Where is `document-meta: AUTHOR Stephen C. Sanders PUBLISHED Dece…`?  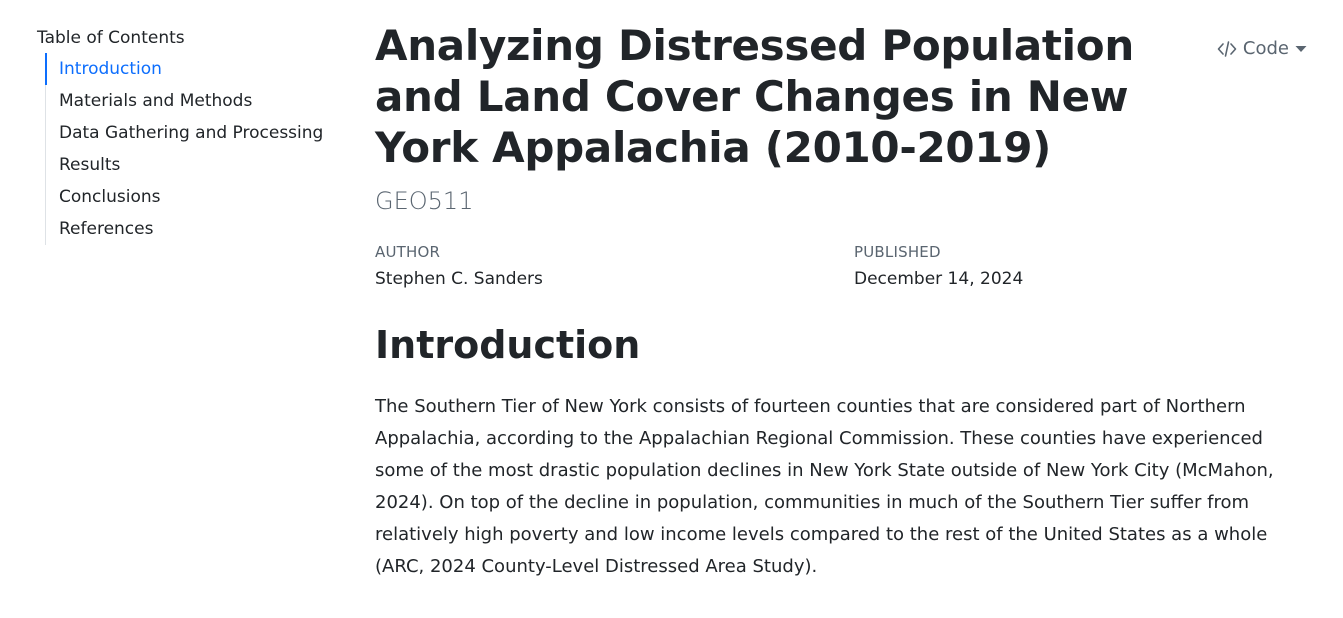 document-meta: AUTHOR Stephen C. Sanders PUBLISHED Dece… is located at coordinates (840, 272).